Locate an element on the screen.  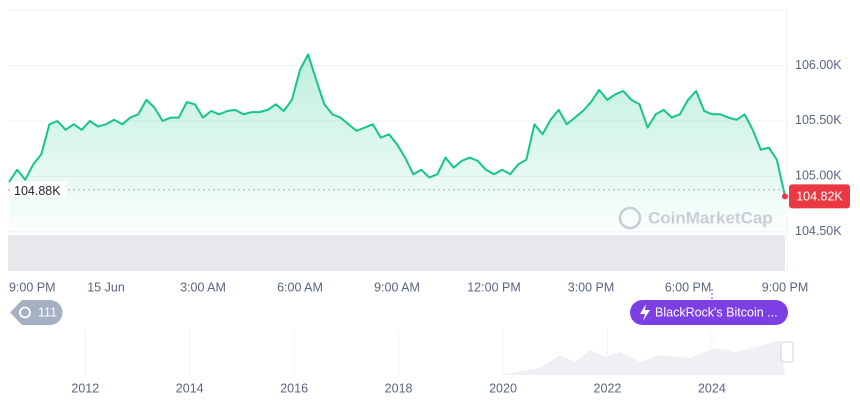
x-tick-label: 15 Jun is located at coordinates (106, 287).